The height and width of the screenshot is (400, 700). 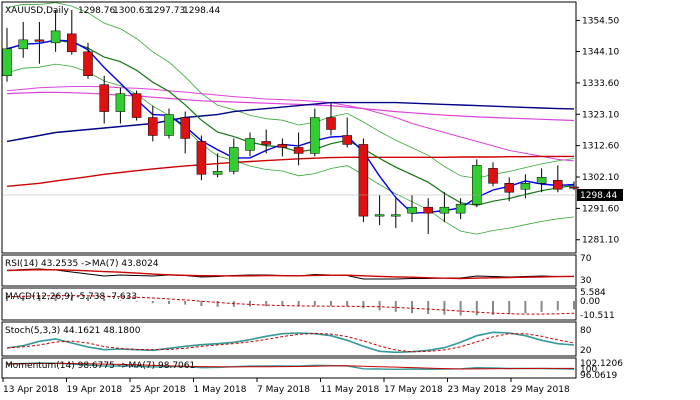 What do you see at coordinates (73, 331) in the screenshot?
I see `stoch-label: Stoch(5,3,3) 44.1621 48.1800` at bounding box center [73, 331].